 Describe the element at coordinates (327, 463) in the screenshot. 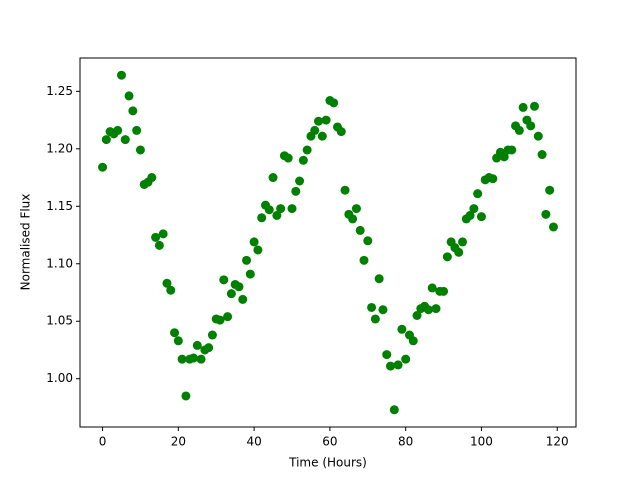

I see `x-axis-label: Time (Hours)` at that location.